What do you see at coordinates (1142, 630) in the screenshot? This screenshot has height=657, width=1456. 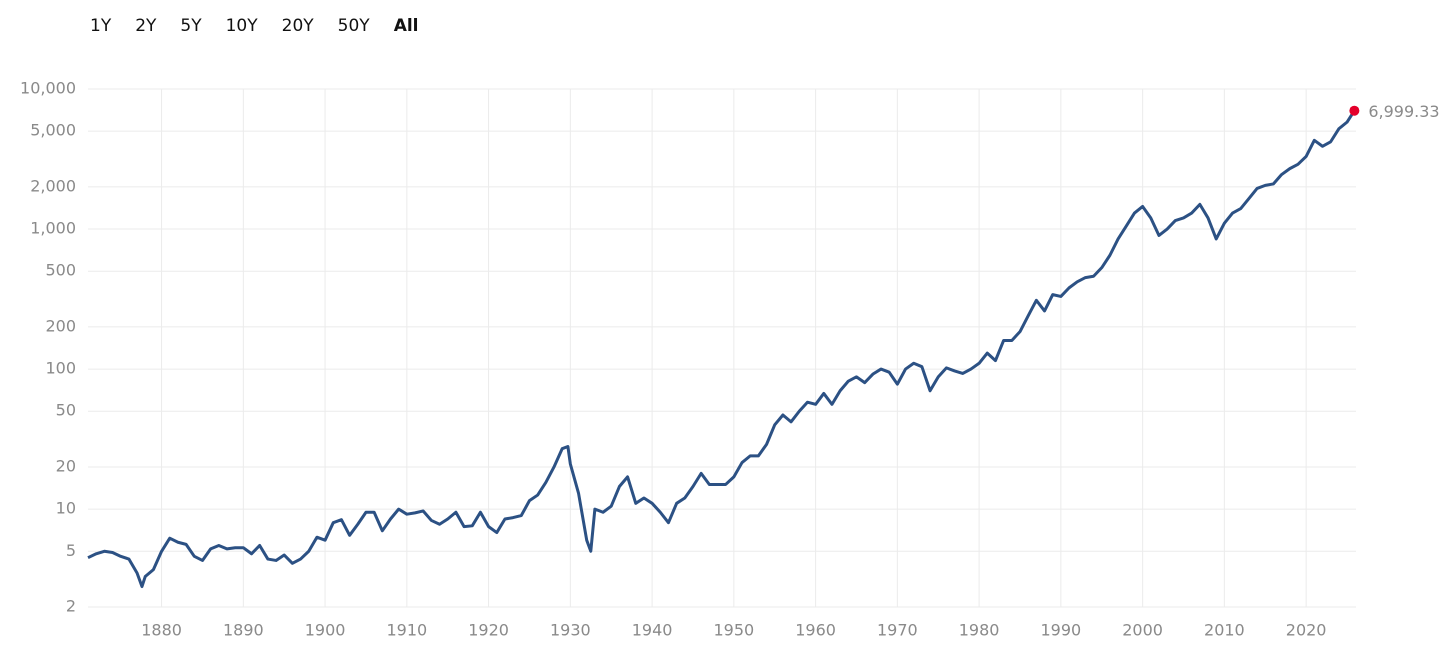 I see `x-tick-label: 2000` at bounding box center [1142, 630].